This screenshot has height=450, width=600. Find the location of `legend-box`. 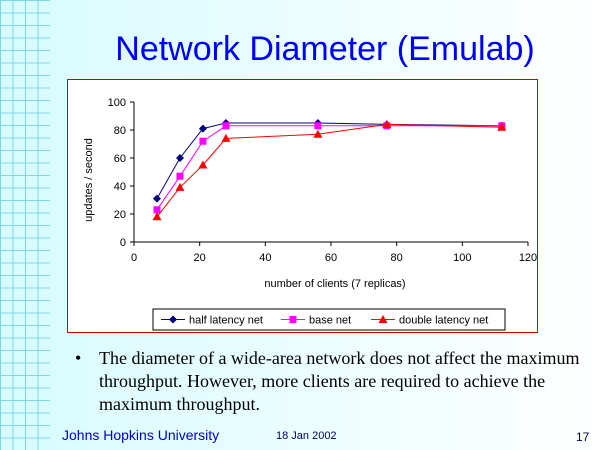

legend-box is located at coordinates (329, 319).